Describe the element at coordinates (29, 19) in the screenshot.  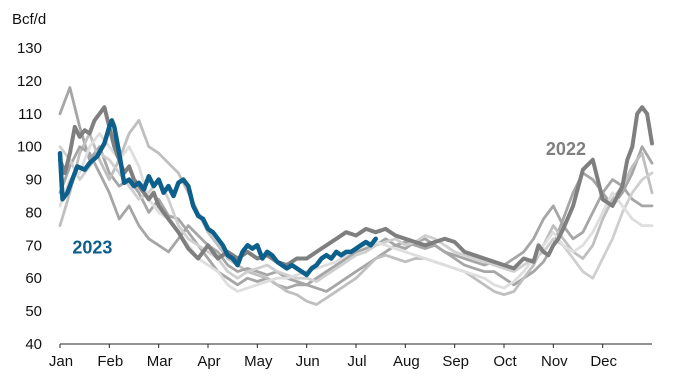
I see `y-axis-unit-label: Bcf/d` at that location.